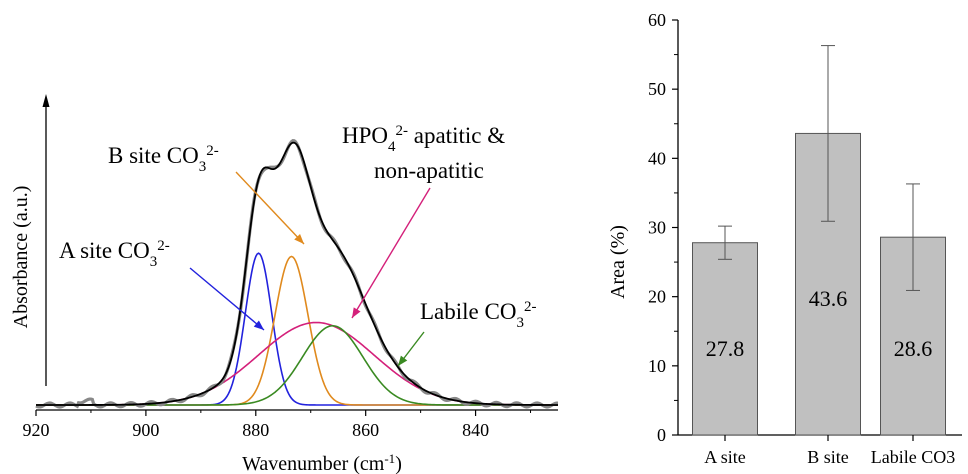 This screenshot has height=474, width=968. What do you see at coordinates (46, 100) in the screenshot?
I see `spectrum-y-arrowhead` at bounding box center [46, 100].